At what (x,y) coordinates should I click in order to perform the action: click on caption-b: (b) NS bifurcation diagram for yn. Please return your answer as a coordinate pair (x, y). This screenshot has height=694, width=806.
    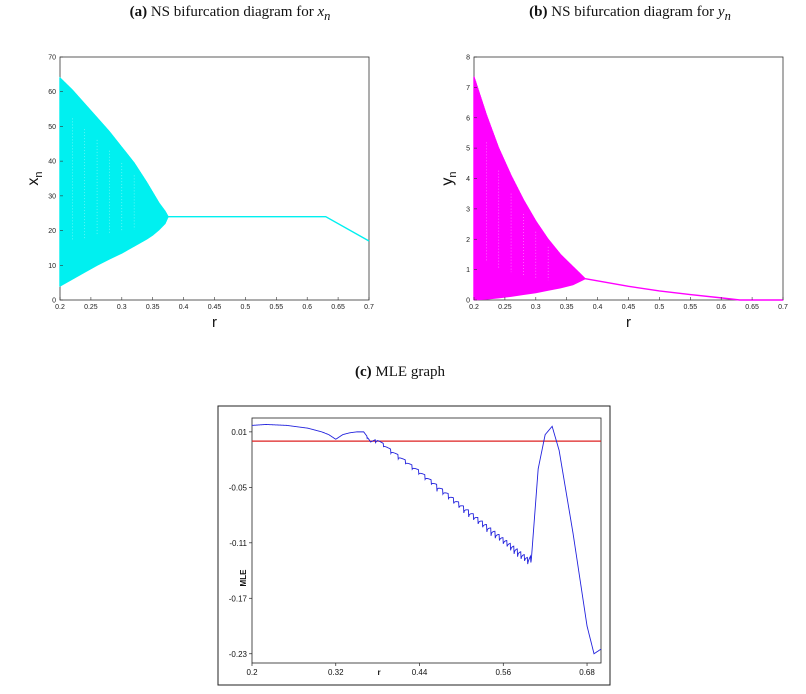
    Looking at the image, I should click on (630, 14).